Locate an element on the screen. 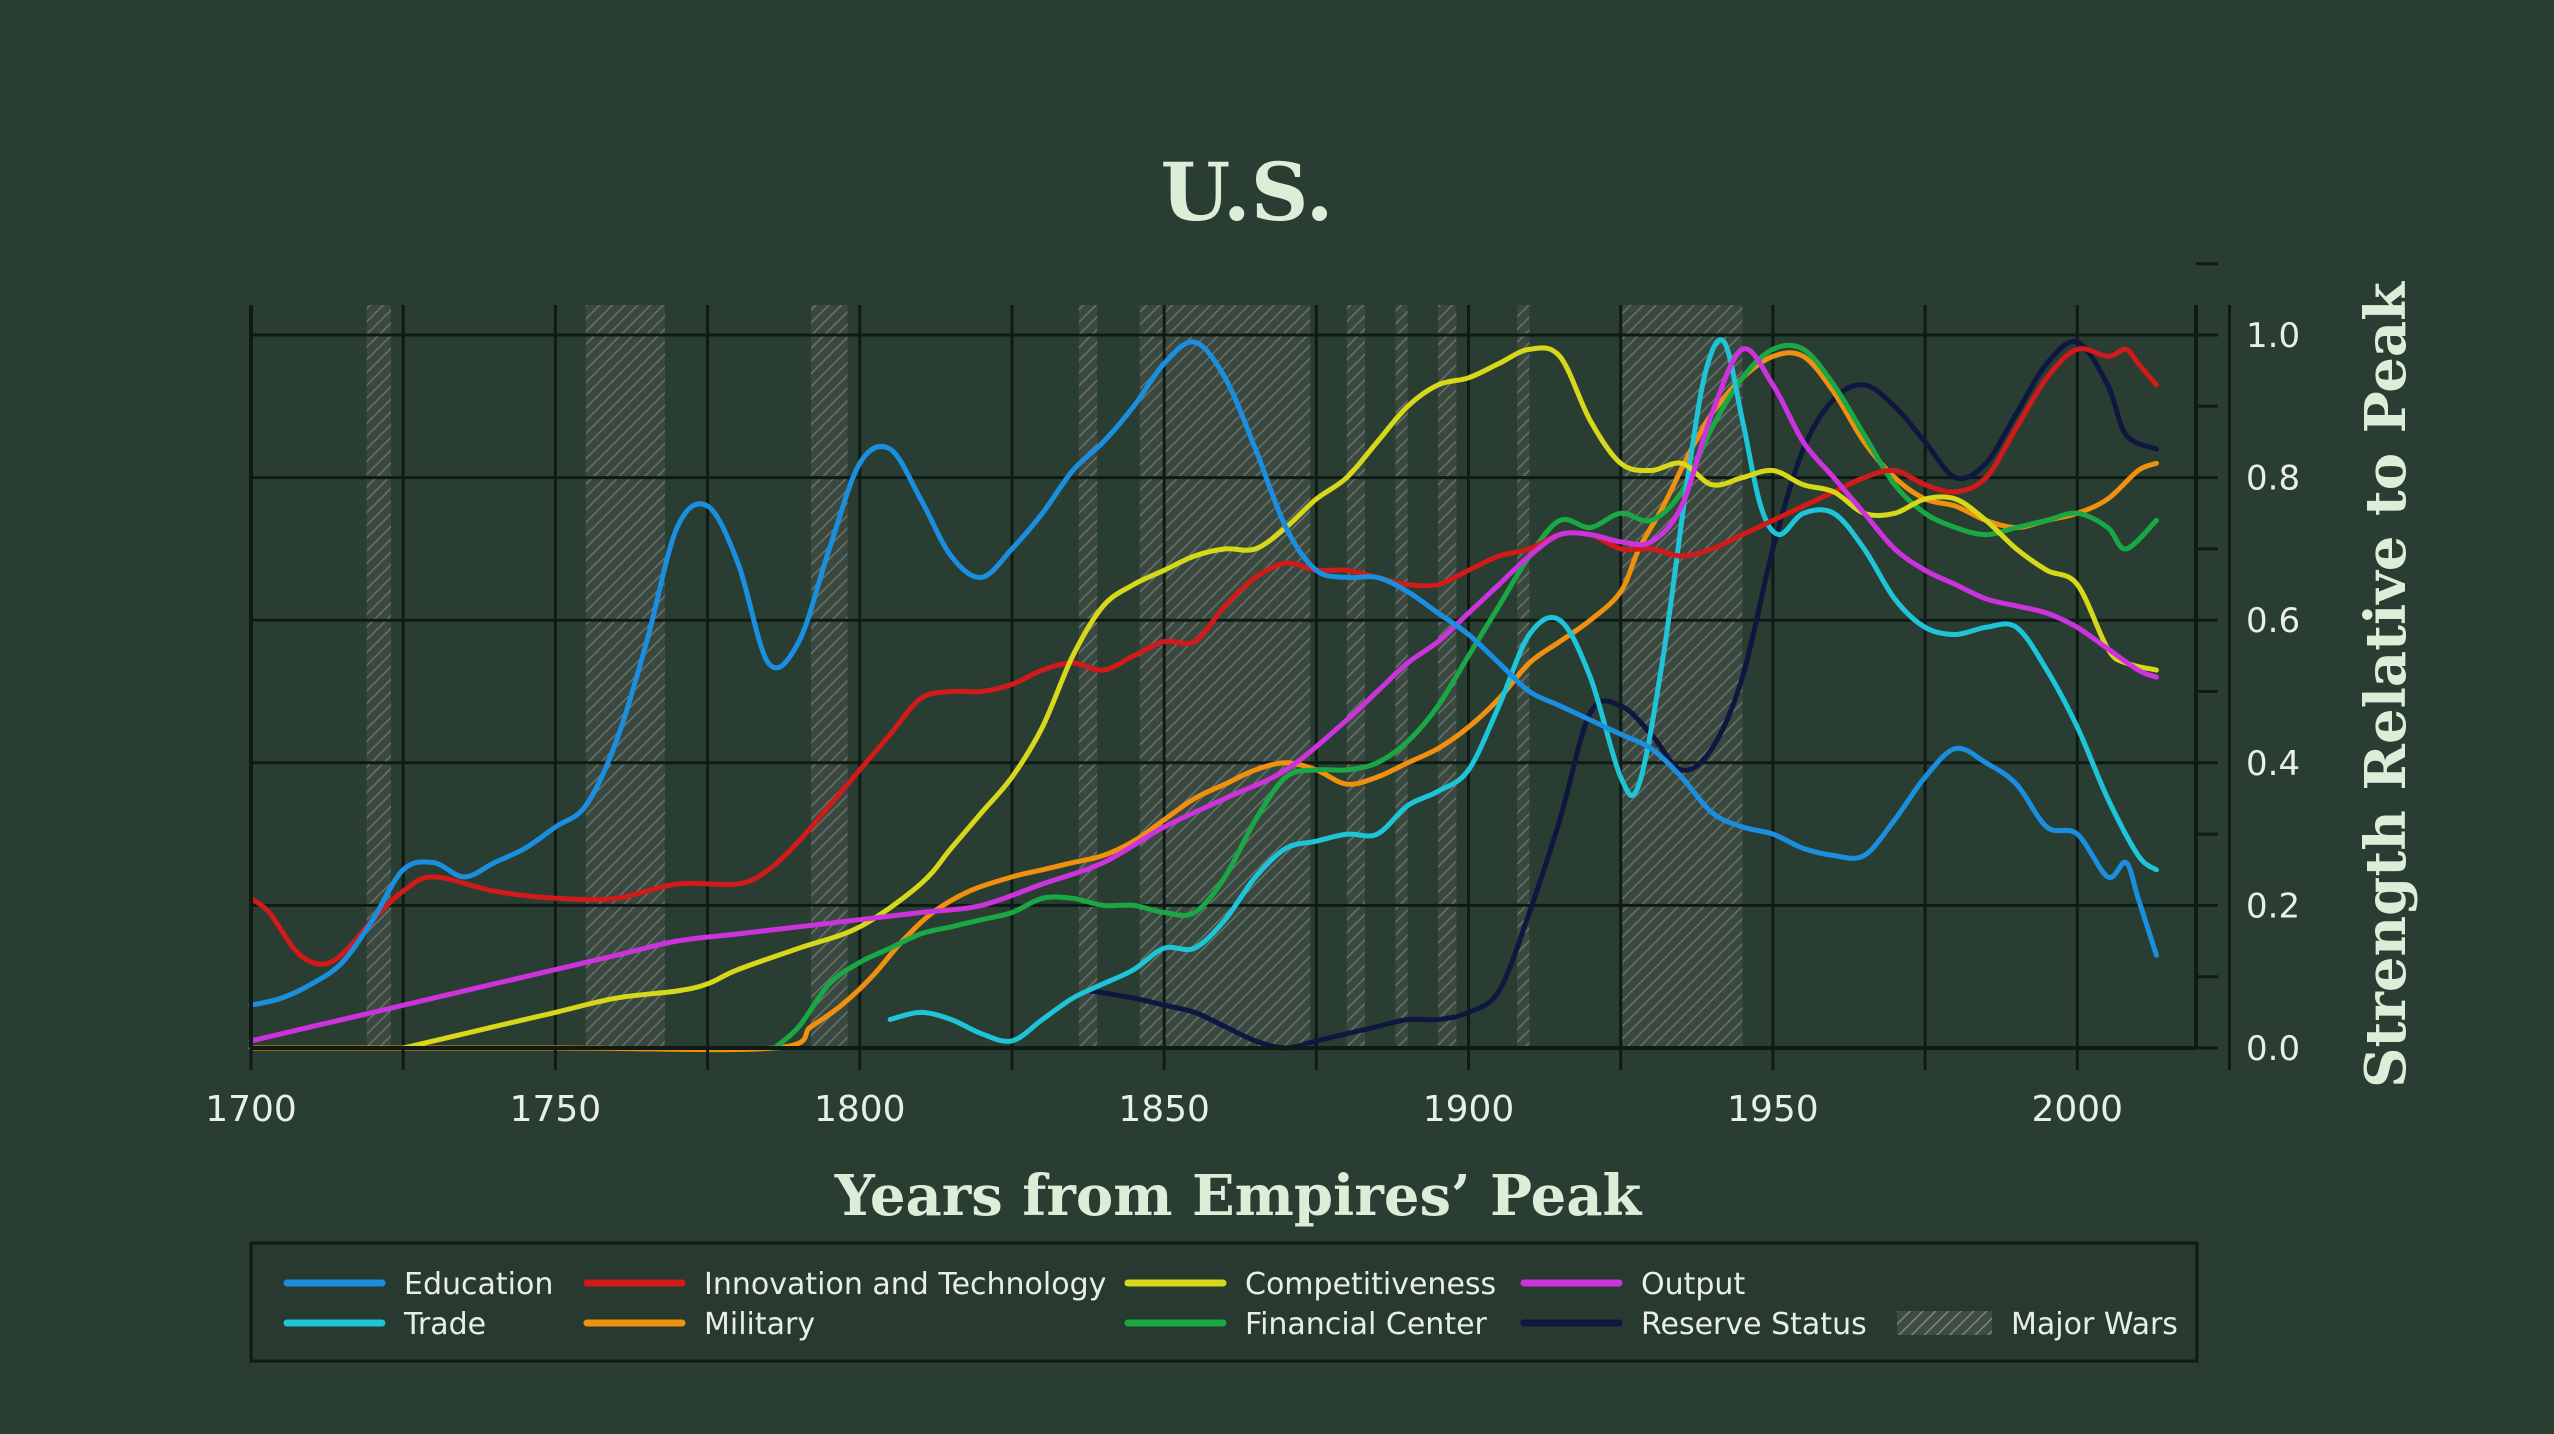 The height and width of the screenshot is (1434, 2554). legend-label: Education is located at coordinates (478, 1284).